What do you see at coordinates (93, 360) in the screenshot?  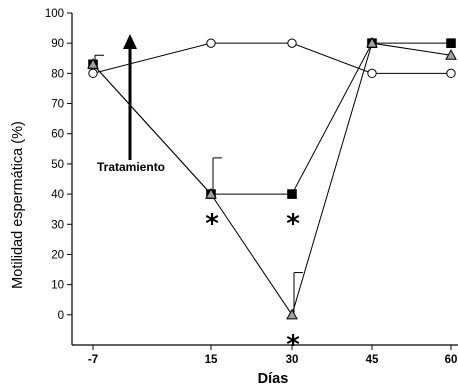 I see `x-tick-label: -7` at bounding box center [93, 360].